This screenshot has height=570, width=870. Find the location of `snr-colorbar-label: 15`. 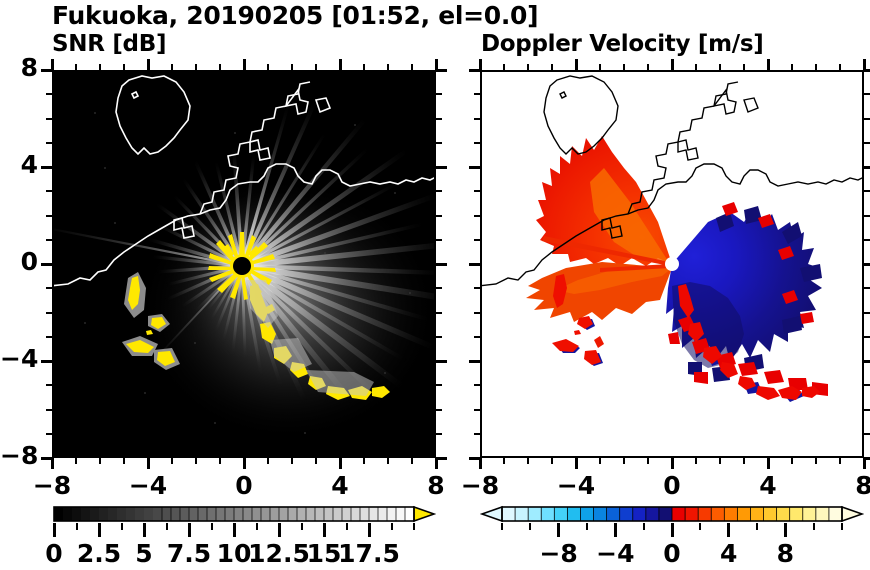

snr-colorbar-label: 15 is located at coordinates (324, 553).